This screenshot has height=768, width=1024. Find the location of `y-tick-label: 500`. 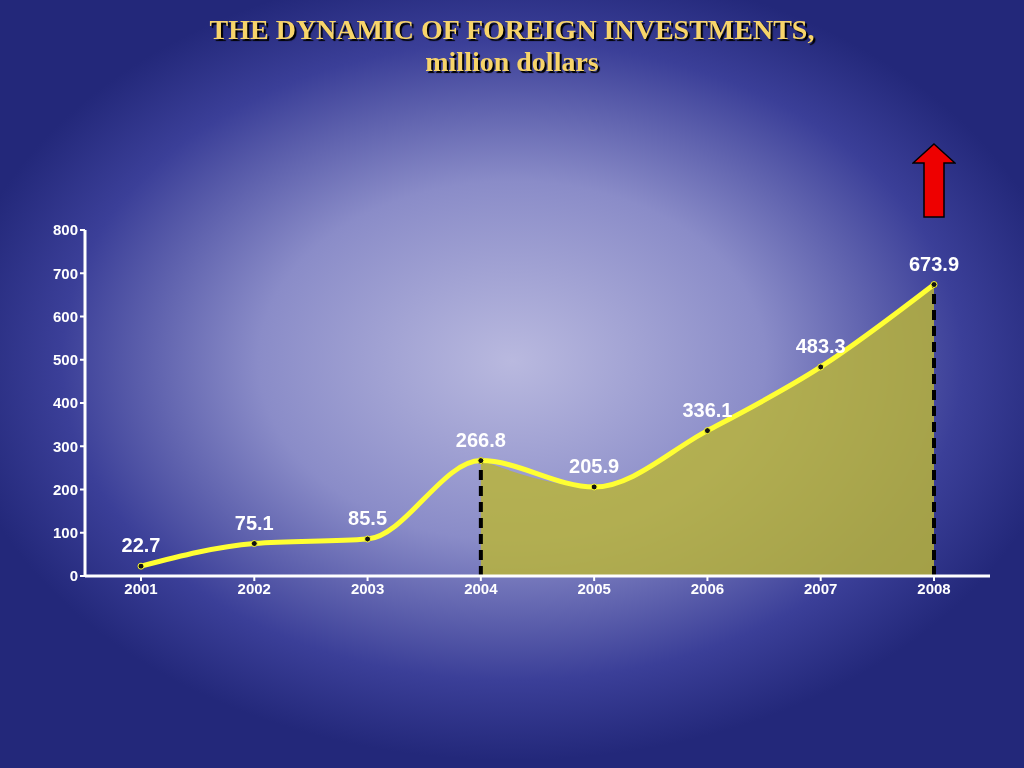

y-tick-label: 500 is located at coordinates (65, 360).